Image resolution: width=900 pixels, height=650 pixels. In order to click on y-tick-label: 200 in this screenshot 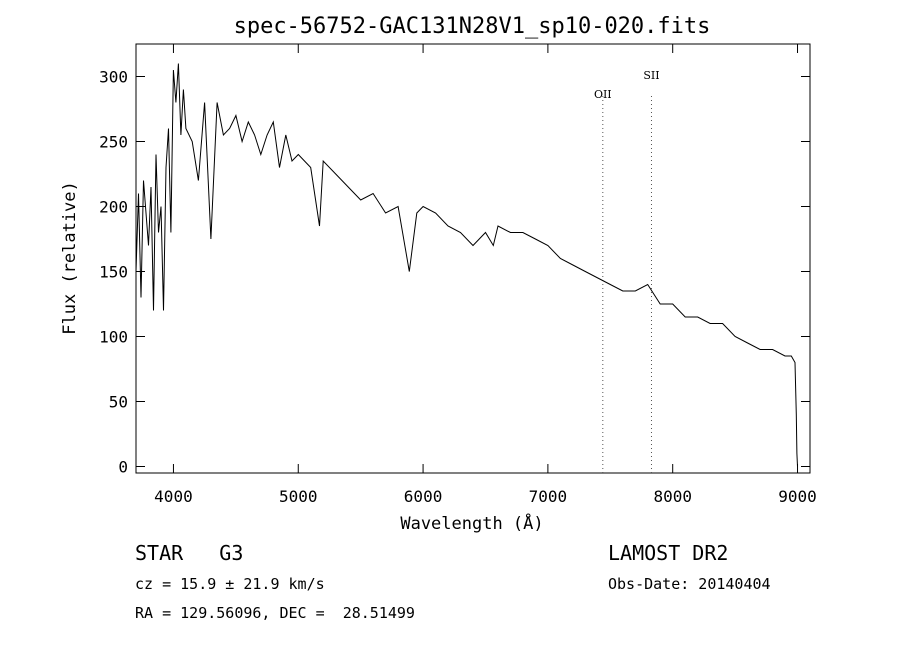, I will do `click(113, 207)`.